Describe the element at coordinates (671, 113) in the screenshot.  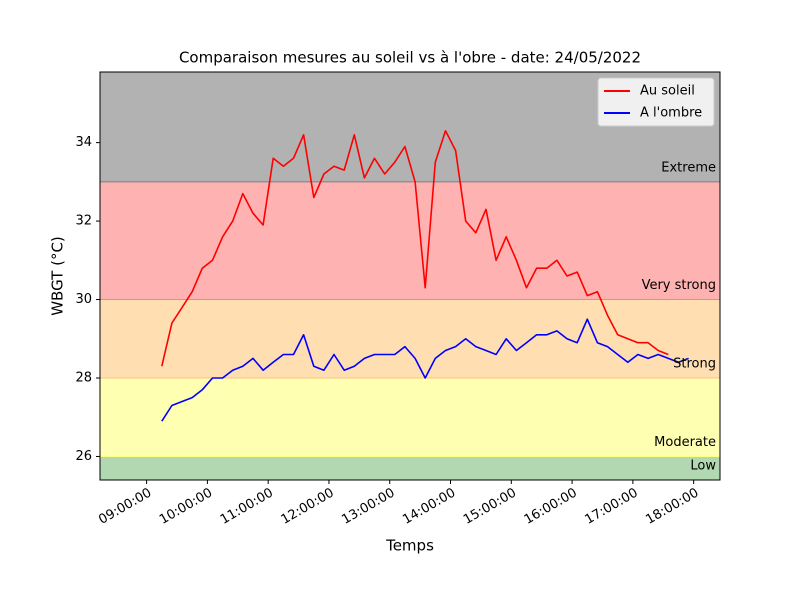
I see `legend-label: A l'ombre` at that location.